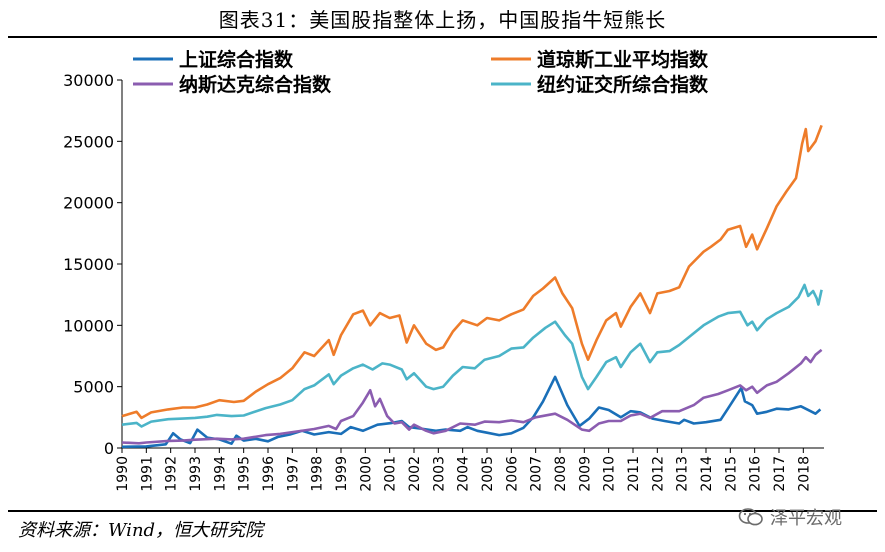 The image size is (885, 552). What do you see at coordinates (561, 474) in the screenshot?
I see `x-tick-label: 2008` at bounding box center [561, 474].